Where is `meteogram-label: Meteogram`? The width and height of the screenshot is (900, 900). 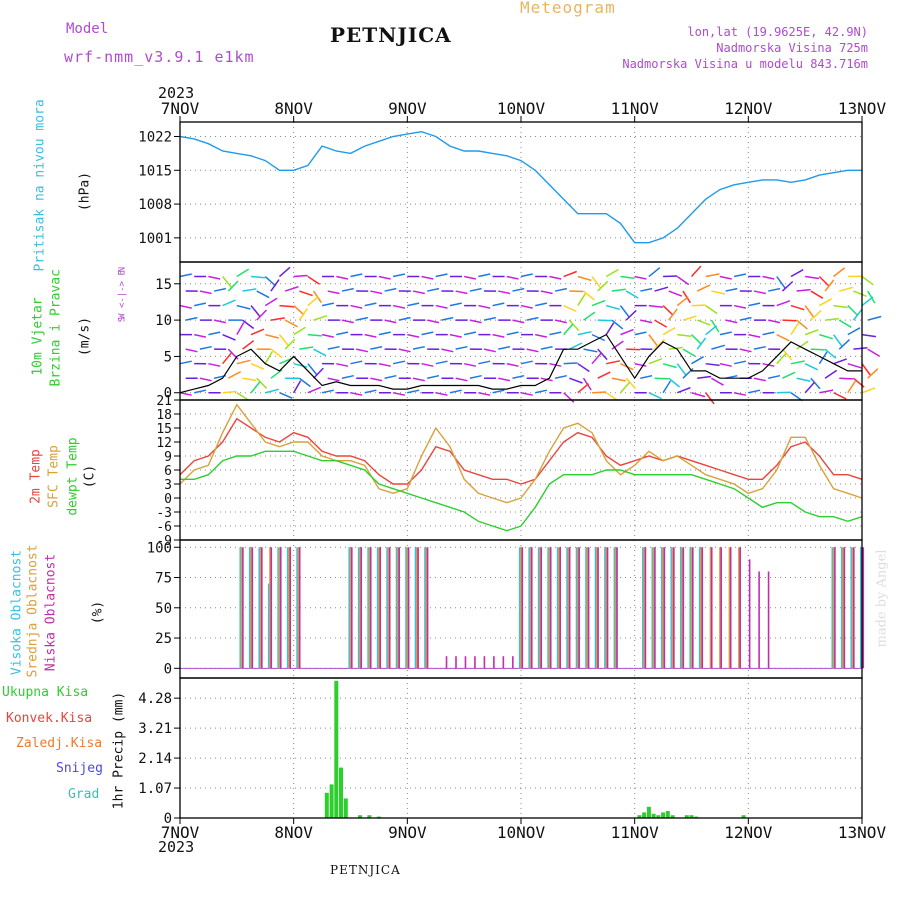 meteogram-label: Meteogram is located at coordinates (568, 8).